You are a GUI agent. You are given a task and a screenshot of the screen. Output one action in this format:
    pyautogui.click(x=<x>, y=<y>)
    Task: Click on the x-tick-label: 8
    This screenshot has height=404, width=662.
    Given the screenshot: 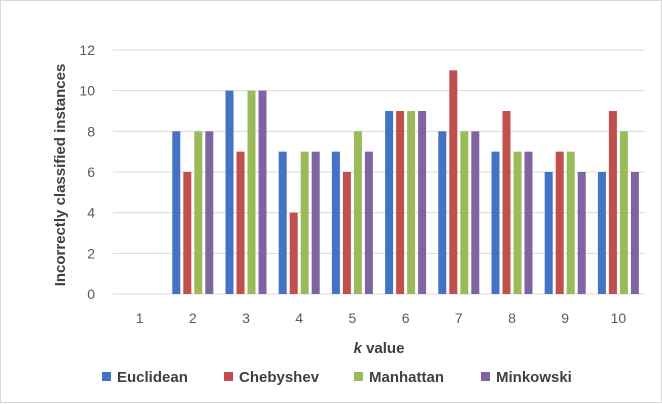 What is the action you would take?
    pyautogui.click(x=512, y=318)
    